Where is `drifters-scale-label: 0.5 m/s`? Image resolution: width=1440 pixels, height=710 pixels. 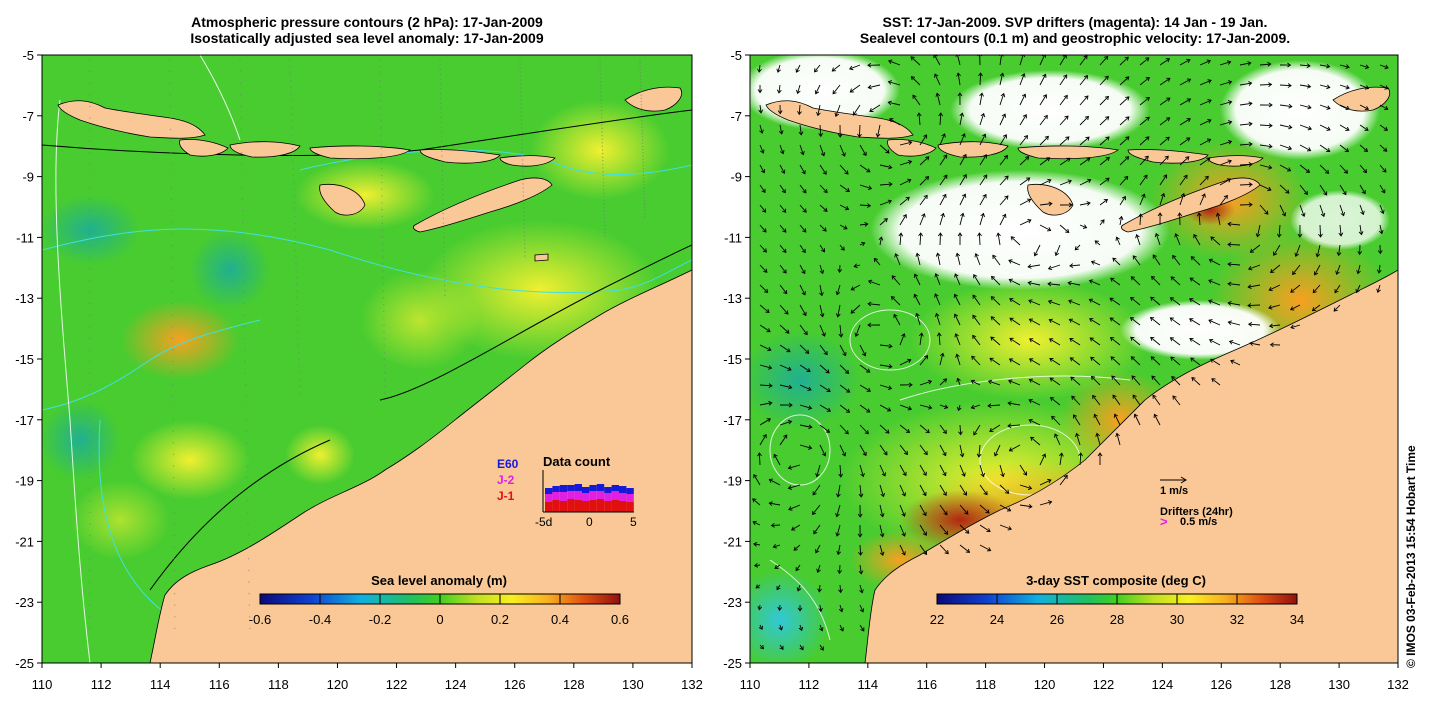
drifters-scale-label: 0.5 m/s is located at coordinates (1198, 522).